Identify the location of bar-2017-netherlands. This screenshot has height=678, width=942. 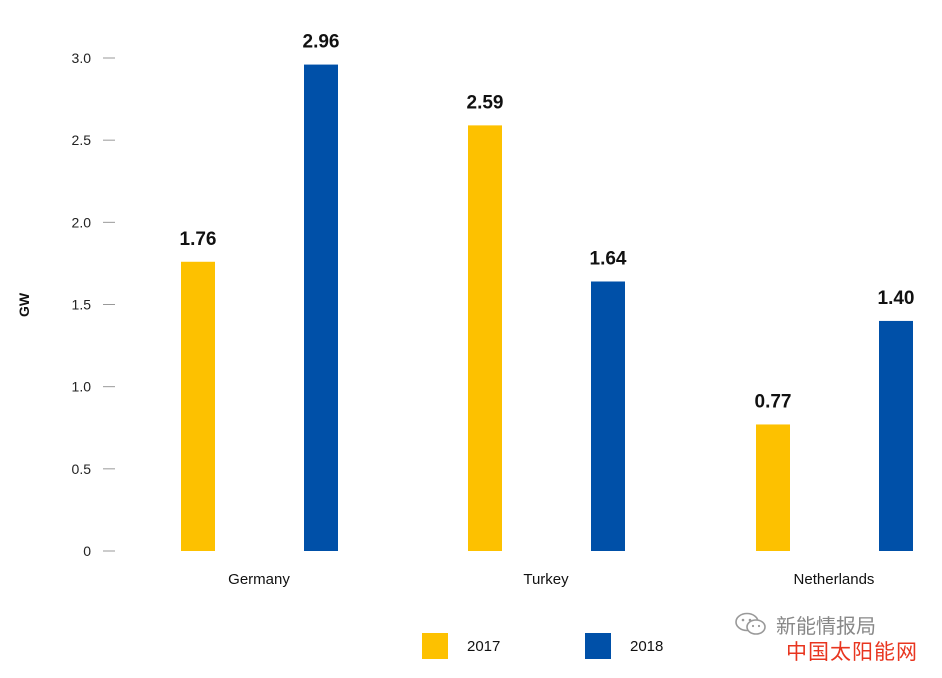
(773, 487).